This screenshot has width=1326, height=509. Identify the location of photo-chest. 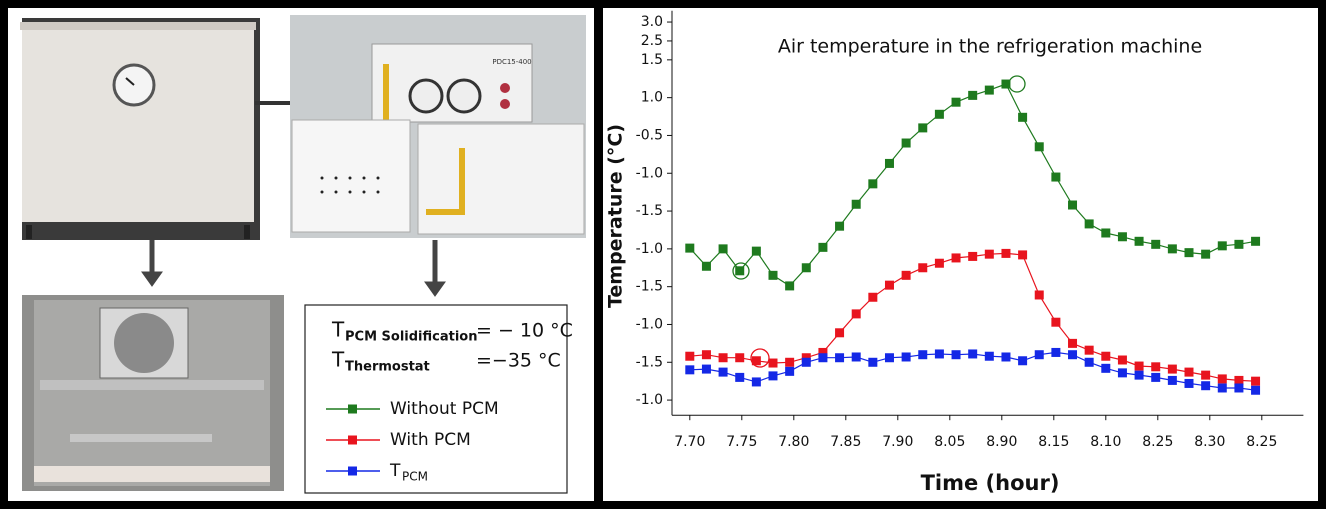
(156, 129).